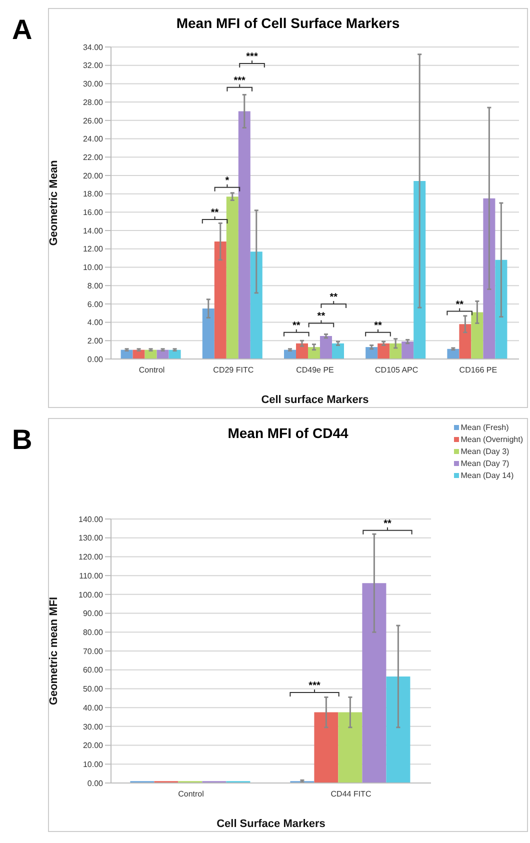  Describe the element at coordinates (93, 249) in the screenshot. I see `y-tick-label: 12.00` at that location.